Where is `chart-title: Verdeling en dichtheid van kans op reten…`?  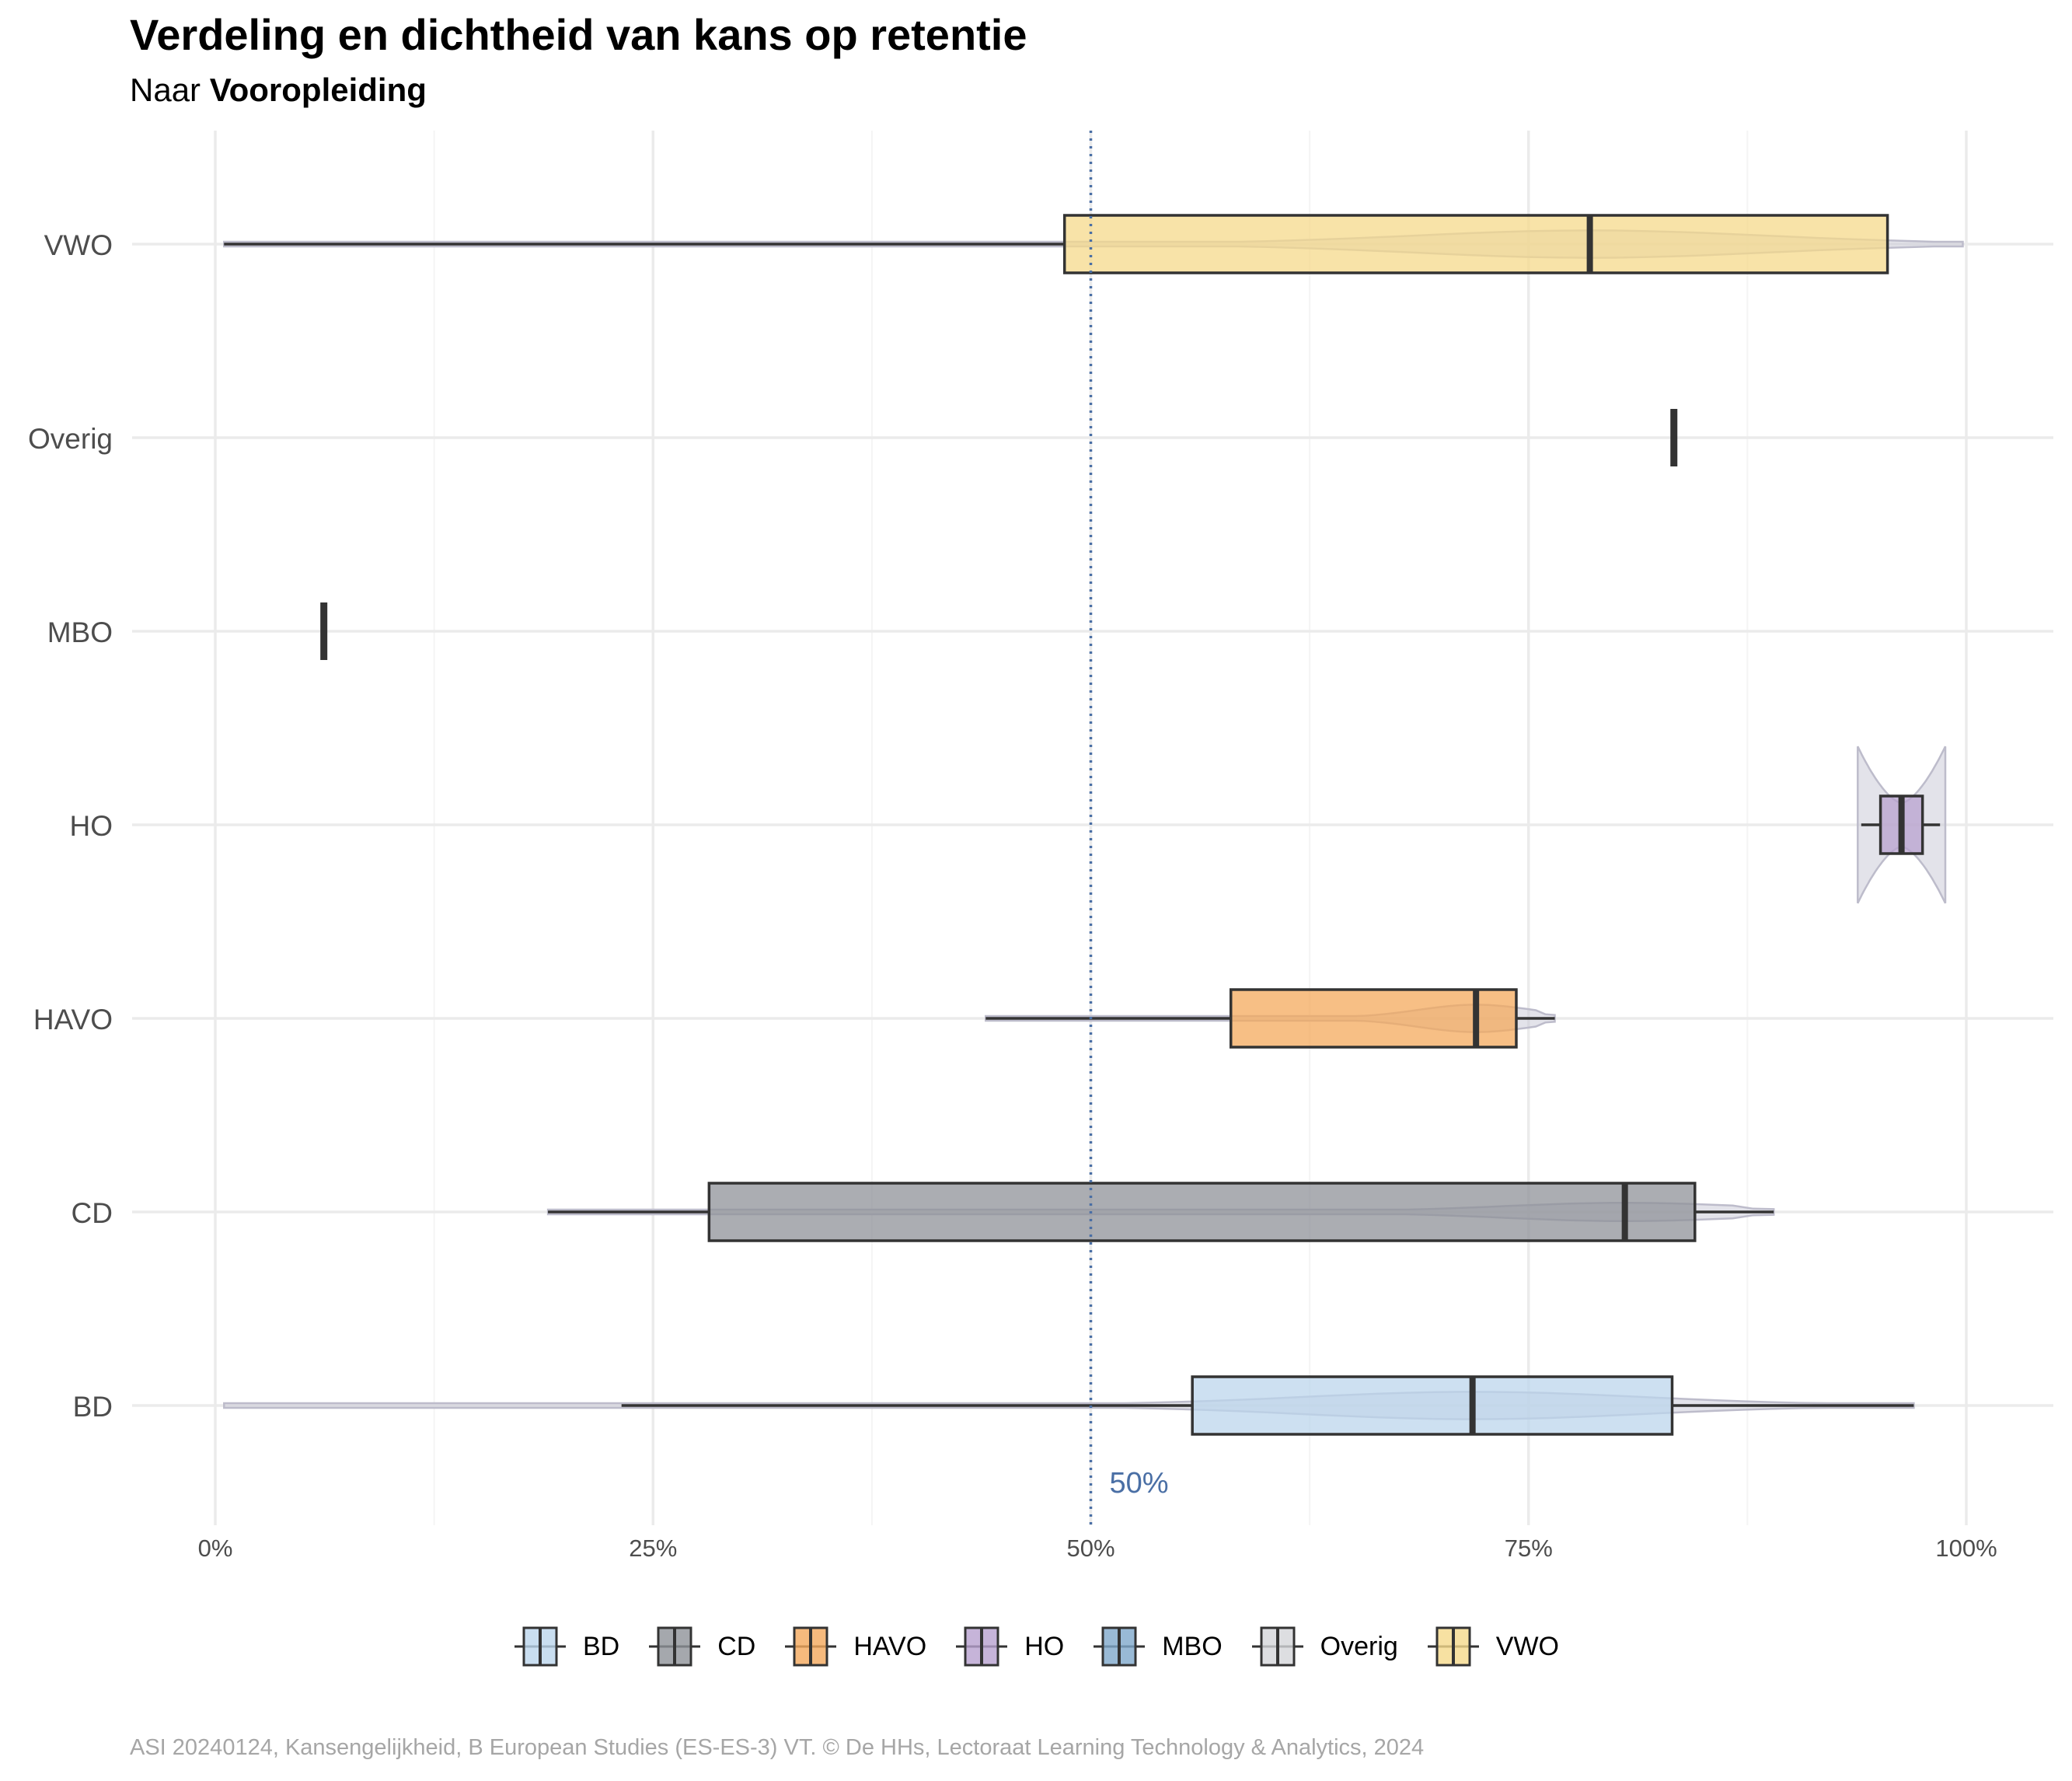 chart-title: Verdeling en dichtheid van kans op reten… is located at coordinates (578, 34).